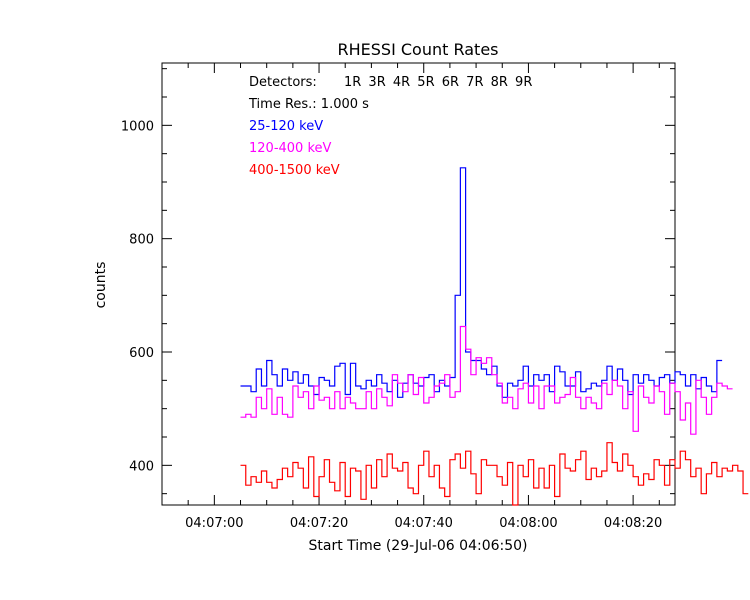 This screenshot has width=750, height=600. Describe the element at coordinates (424, 523) in the screenshot. I see `x-tick-label: 04:07:40` at that location.